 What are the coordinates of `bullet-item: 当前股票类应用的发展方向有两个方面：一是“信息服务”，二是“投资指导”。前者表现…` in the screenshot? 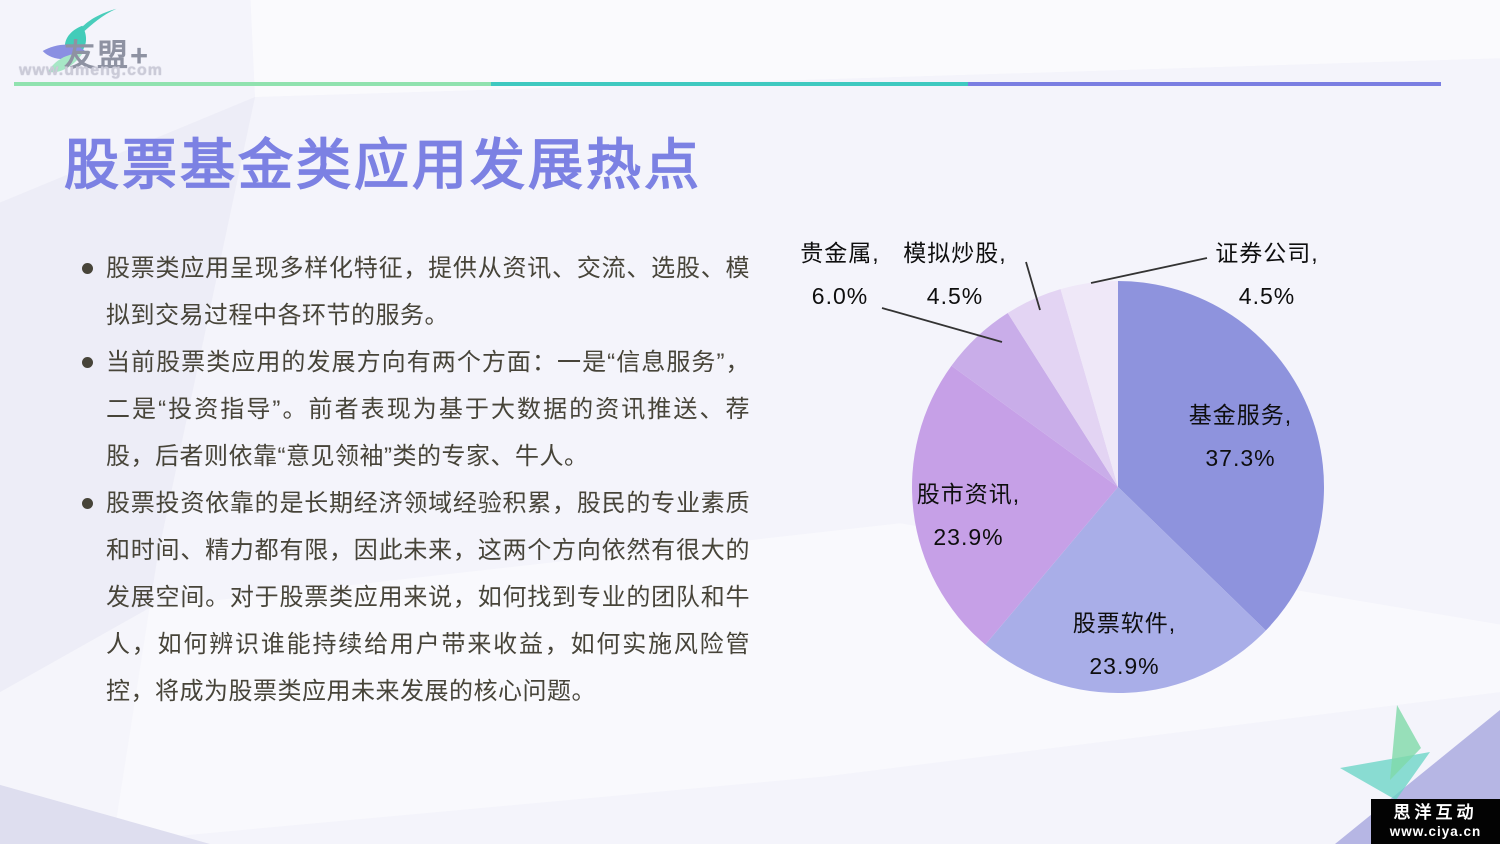 It's located at (416, 409).